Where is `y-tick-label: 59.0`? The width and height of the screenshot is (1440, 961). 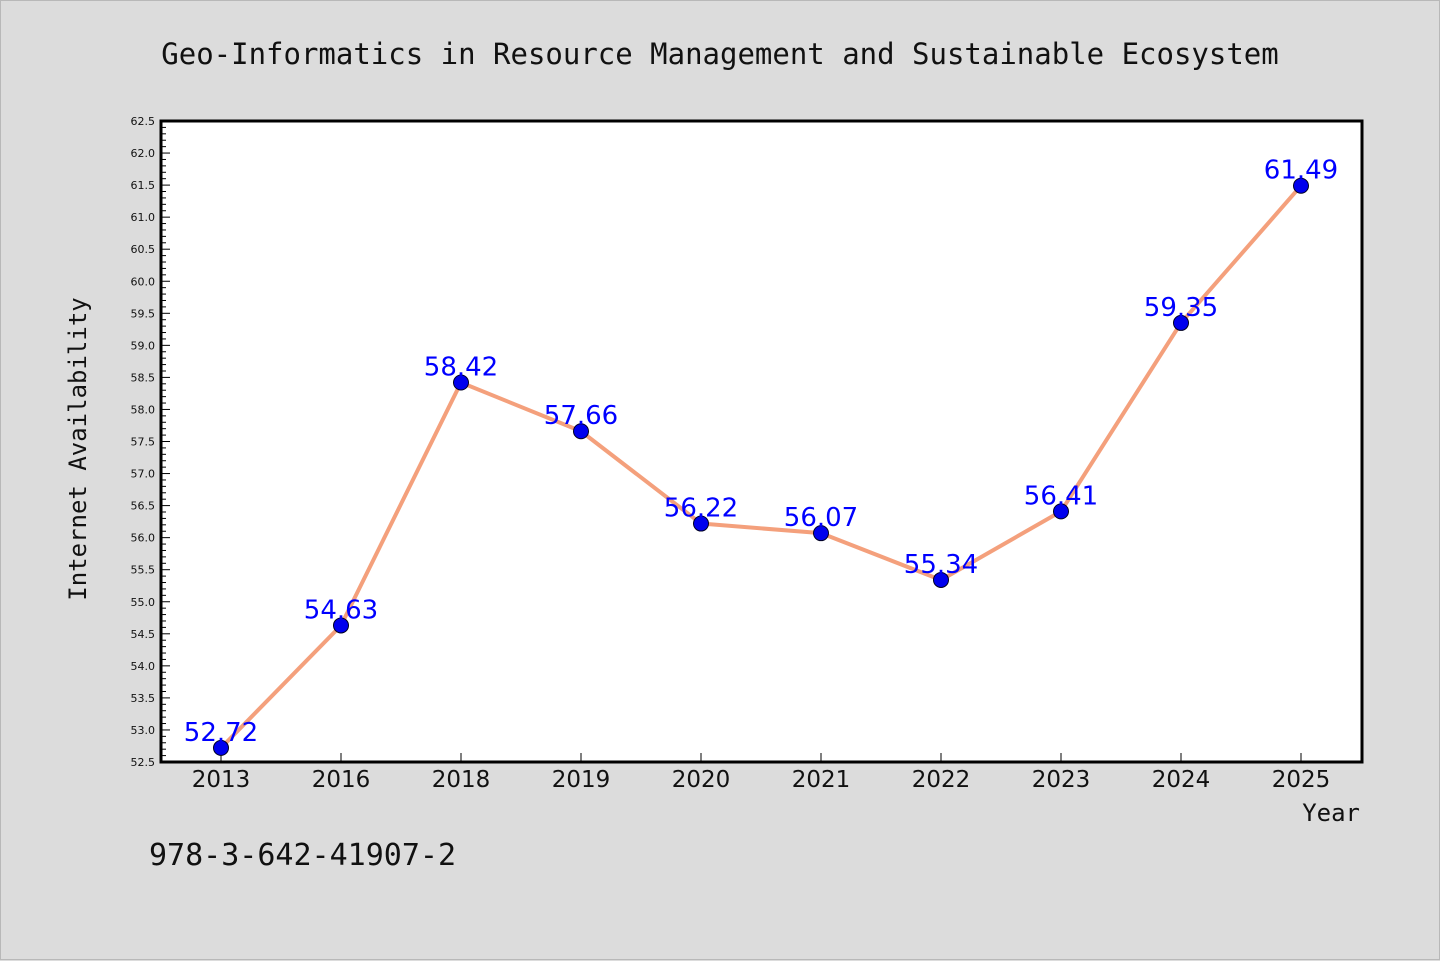 y-tick-label: 59.0 is located at coordinates (143, 345).